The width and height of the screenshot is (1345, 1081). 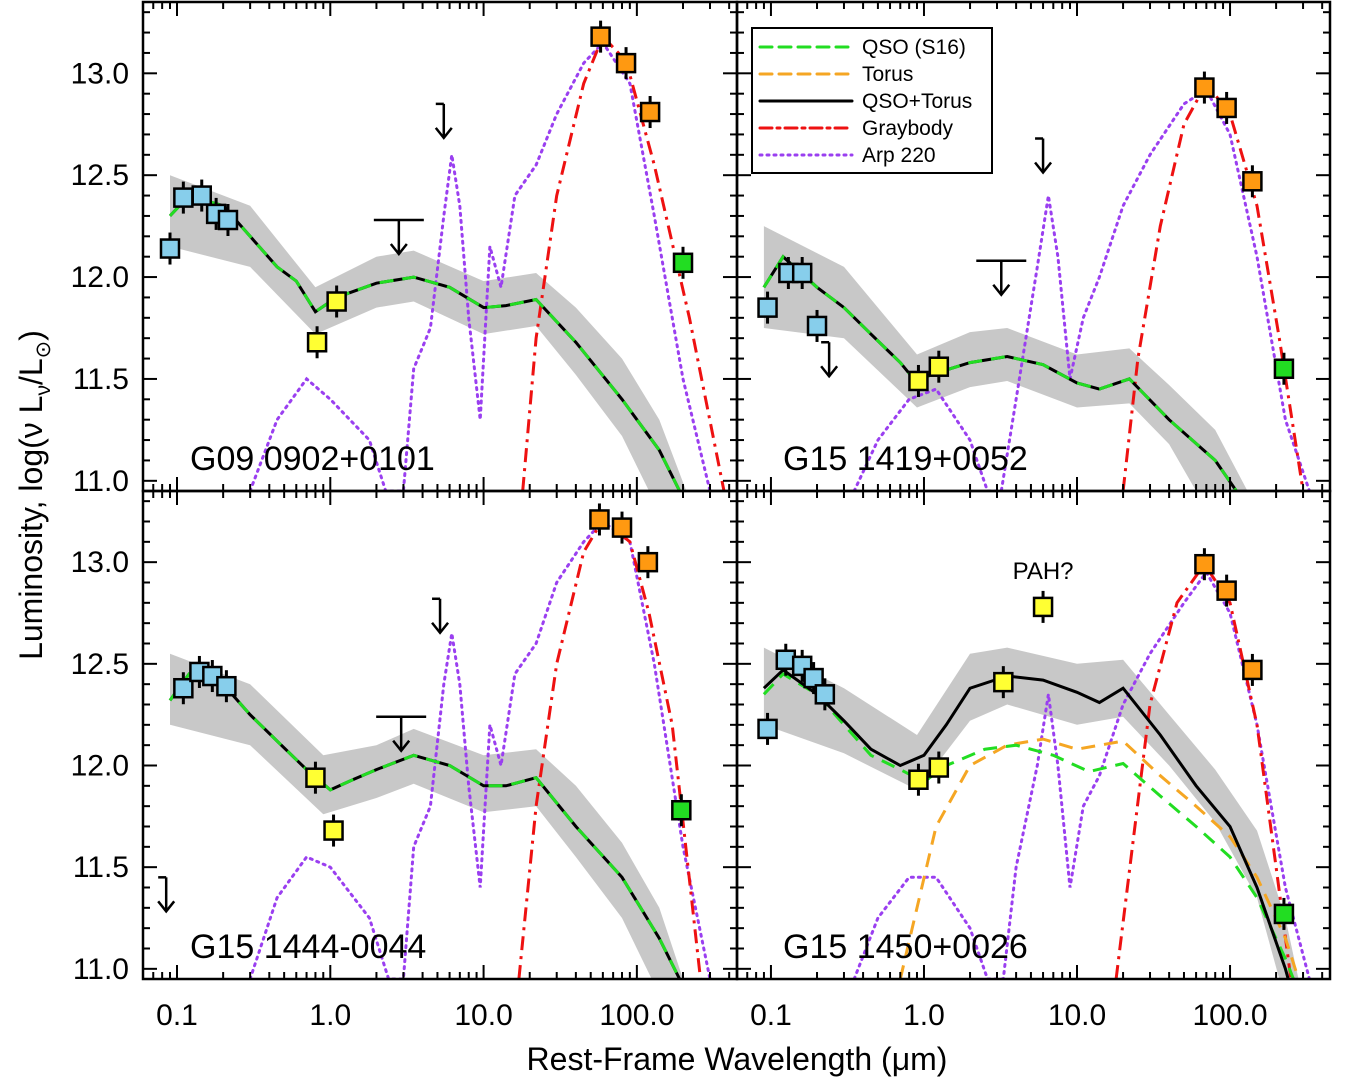 What do you see at coordinates (312, 459) in the screenshot?
I see `panel-label: G09 0902+0101` at bounding box center [312, 459].